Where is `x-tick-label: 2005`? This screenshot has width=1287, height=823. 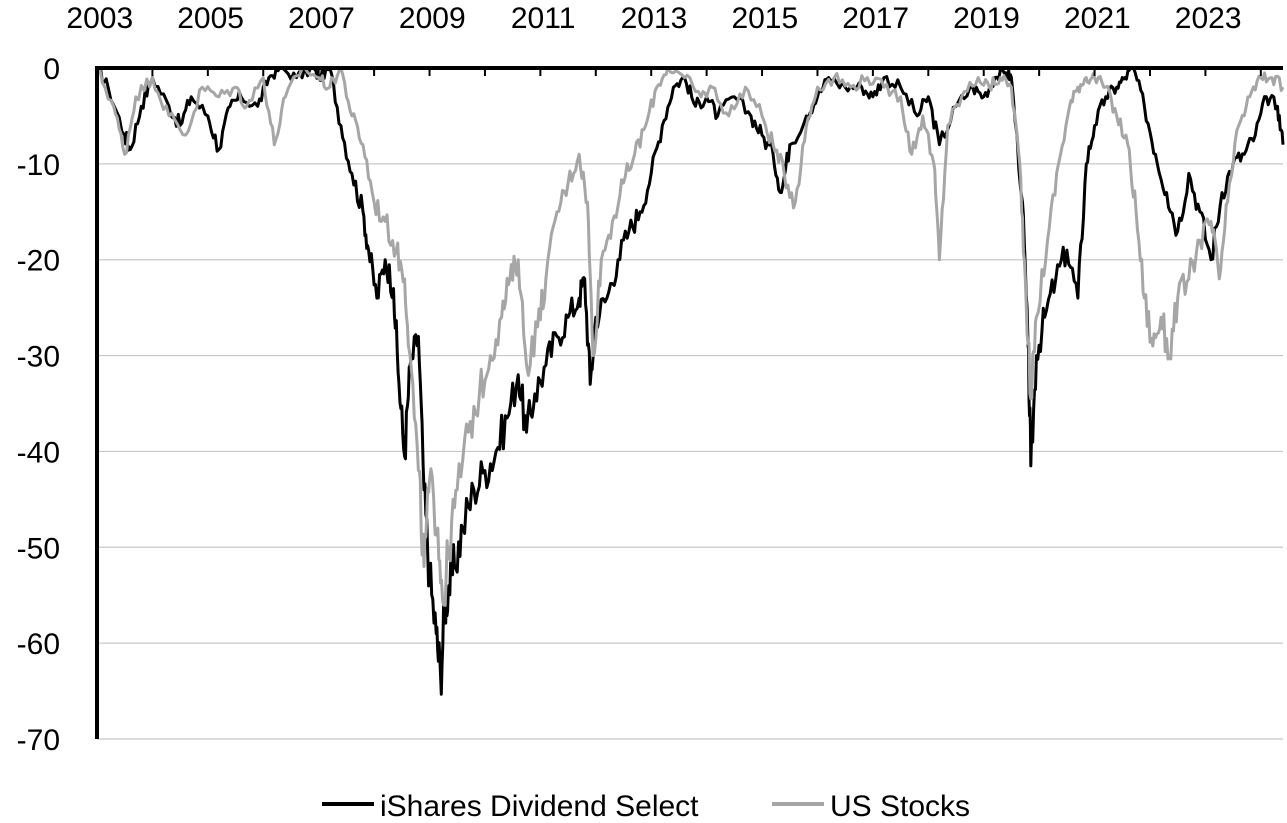
x-tick-label: 2005 is located at coordinates (210, 18).